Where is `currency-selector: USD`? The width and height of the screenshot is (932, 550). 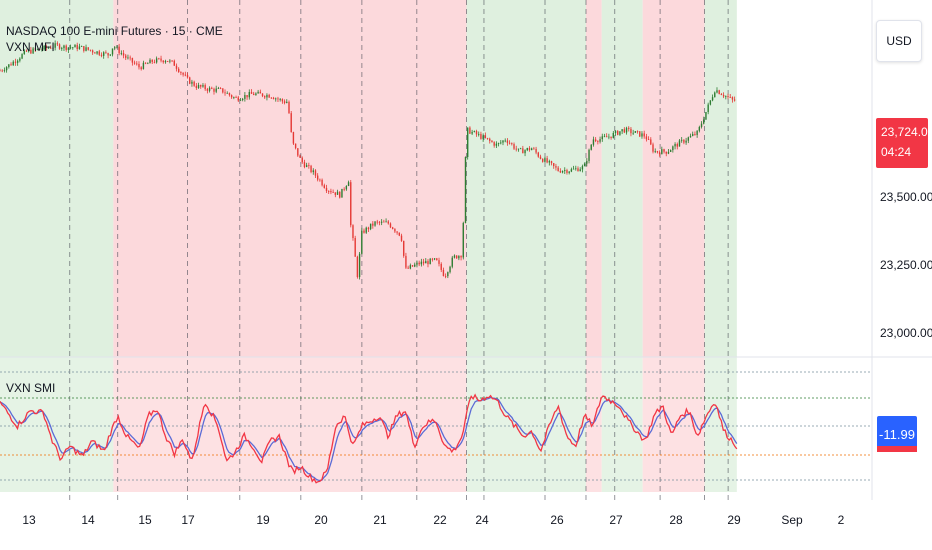
currency-selector: USD is located at coordinates (899, 41).